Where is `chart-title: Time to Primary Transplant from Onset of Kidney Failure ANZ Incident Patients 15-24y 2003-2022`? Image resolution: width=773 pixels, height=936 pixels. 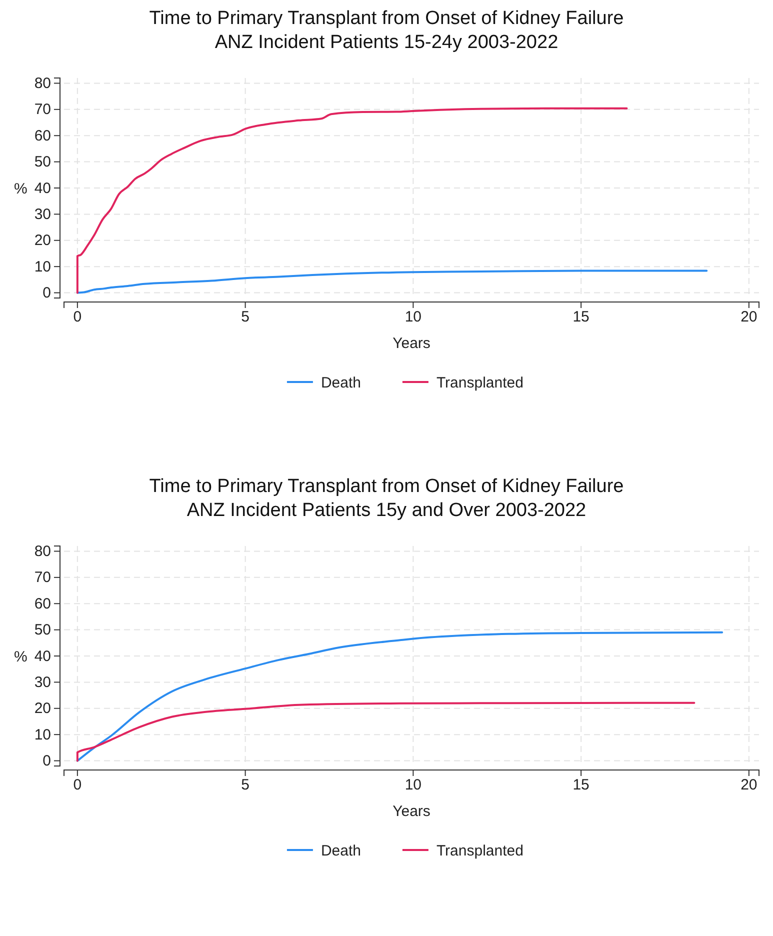
chart-title: Time to Primary Transplant from Onset of Kidney Failure ANZ Incident Patients 15-24y 2003-2022 is located at coordinates (386, 30).